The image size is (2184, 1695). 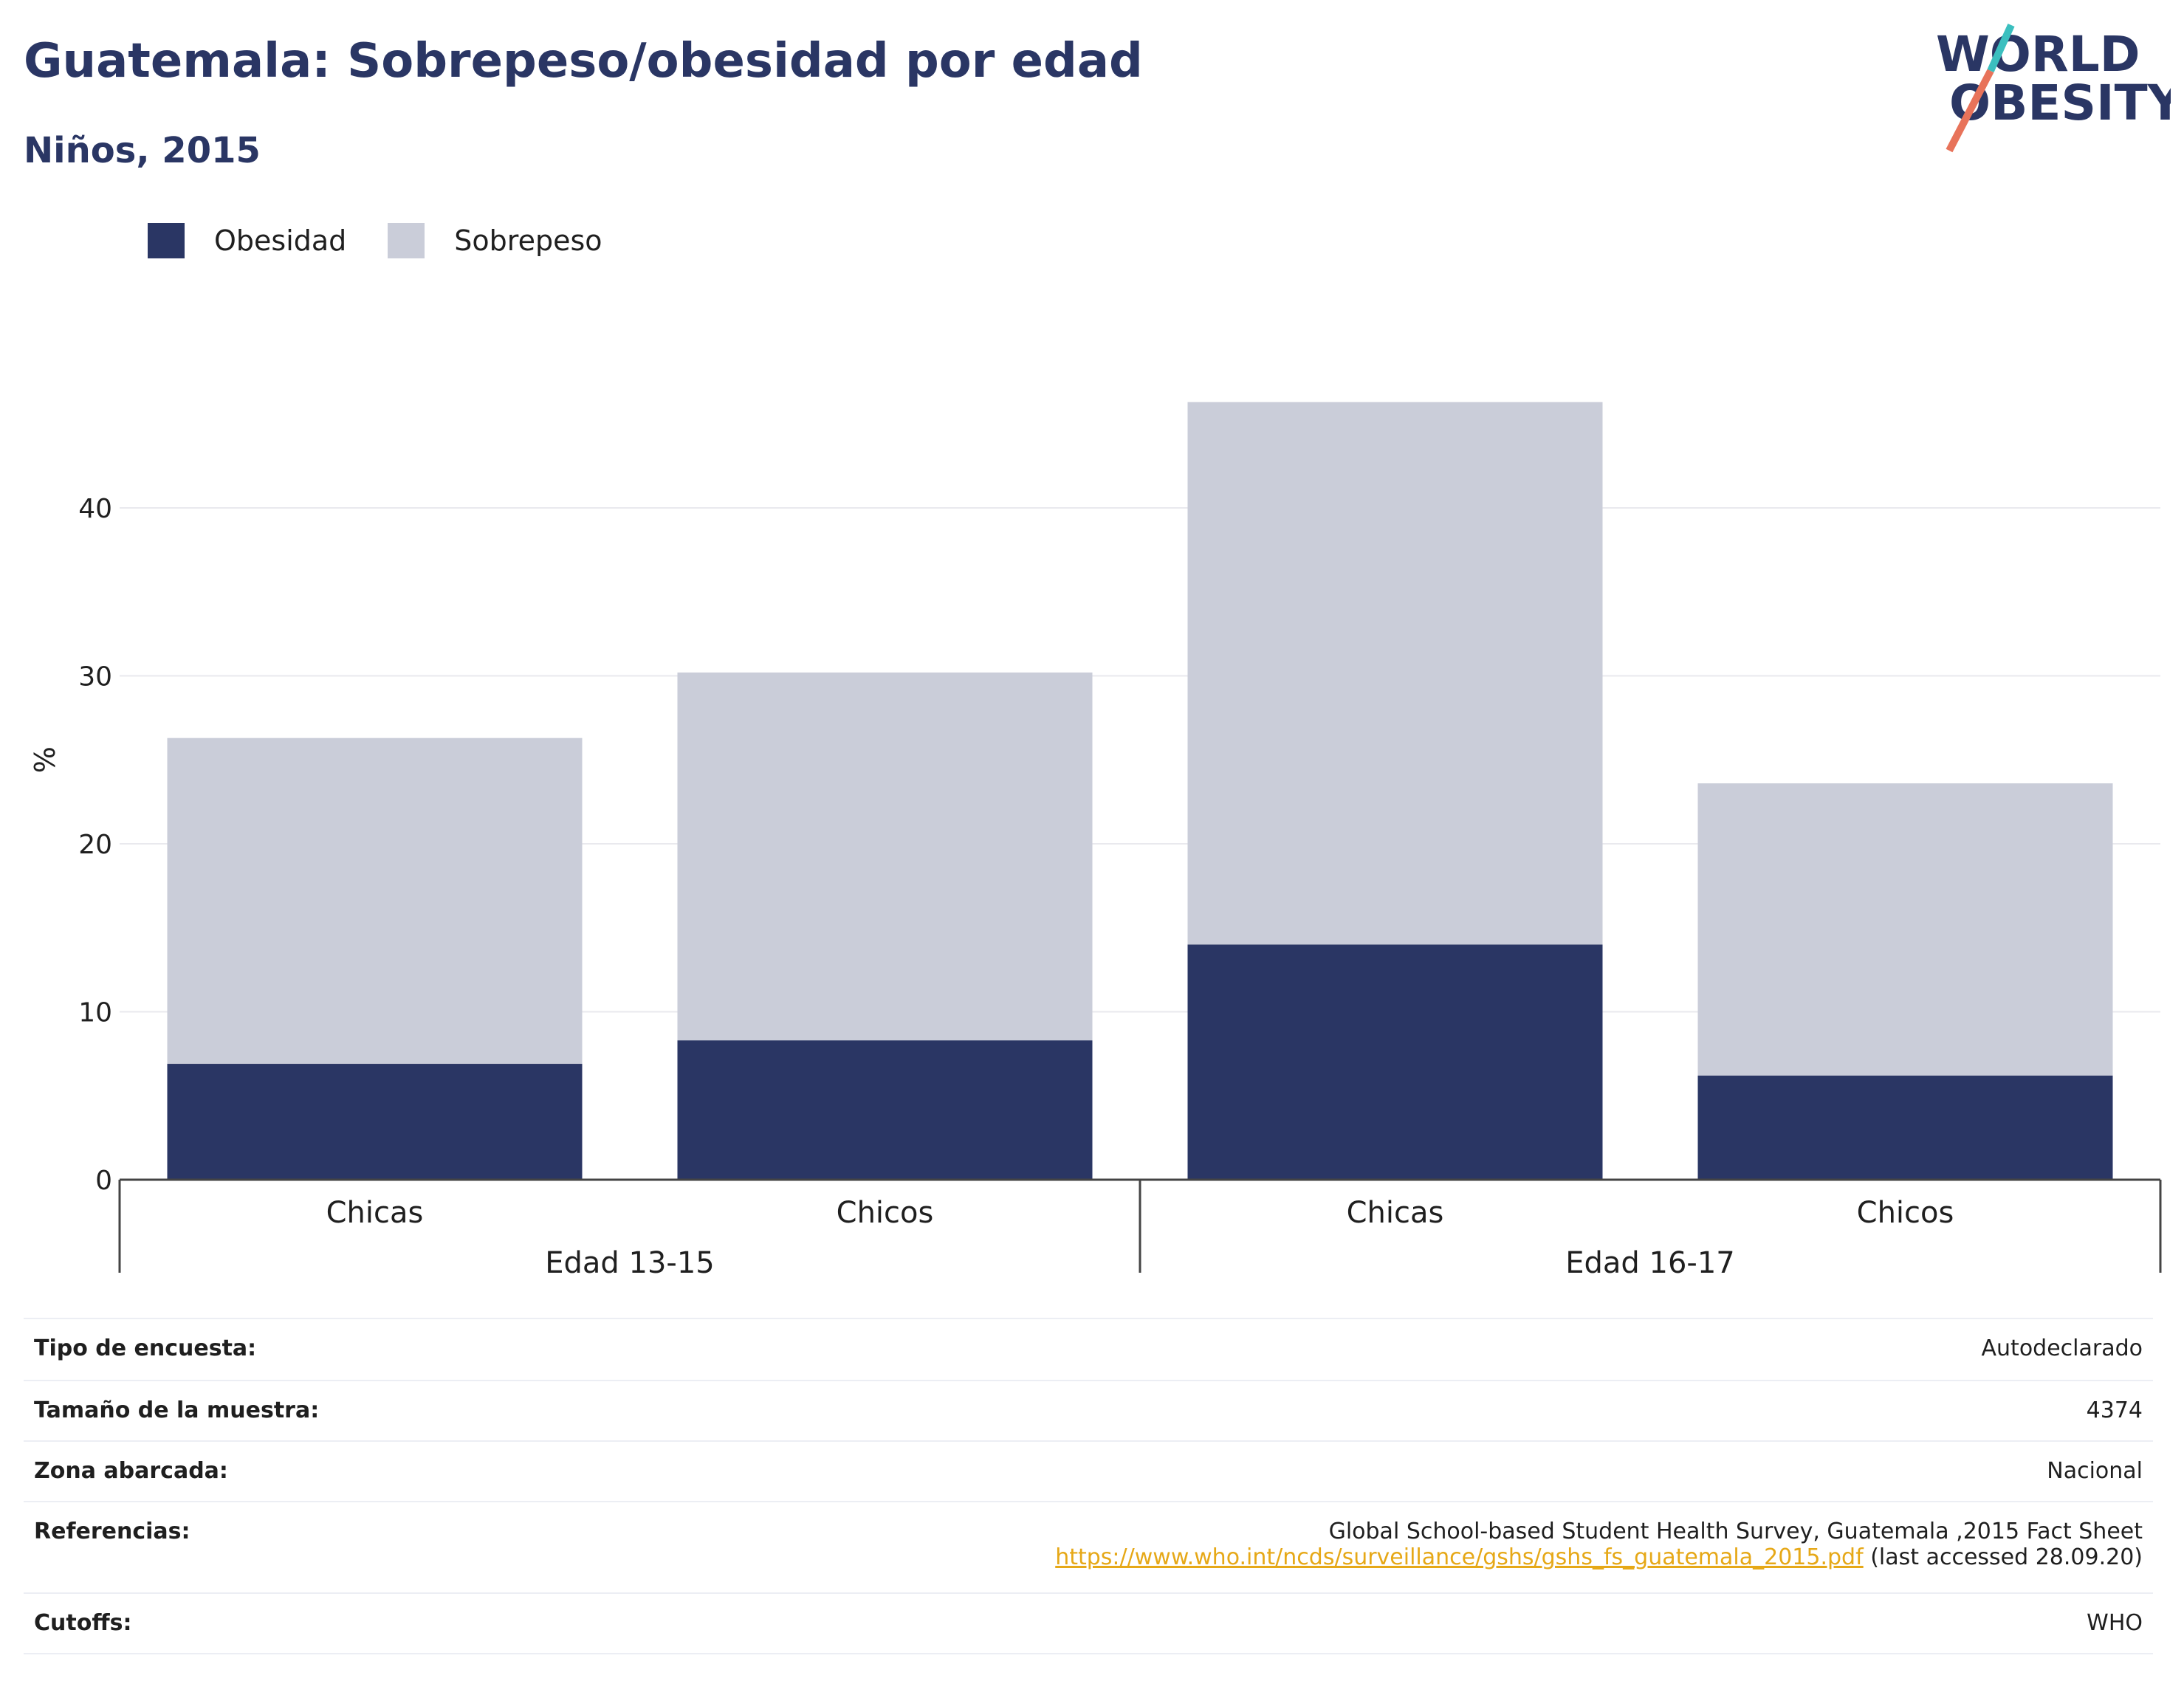 I want to click on chart-legend: Obesidad Sobrepeso, so click(x=396, y=241).